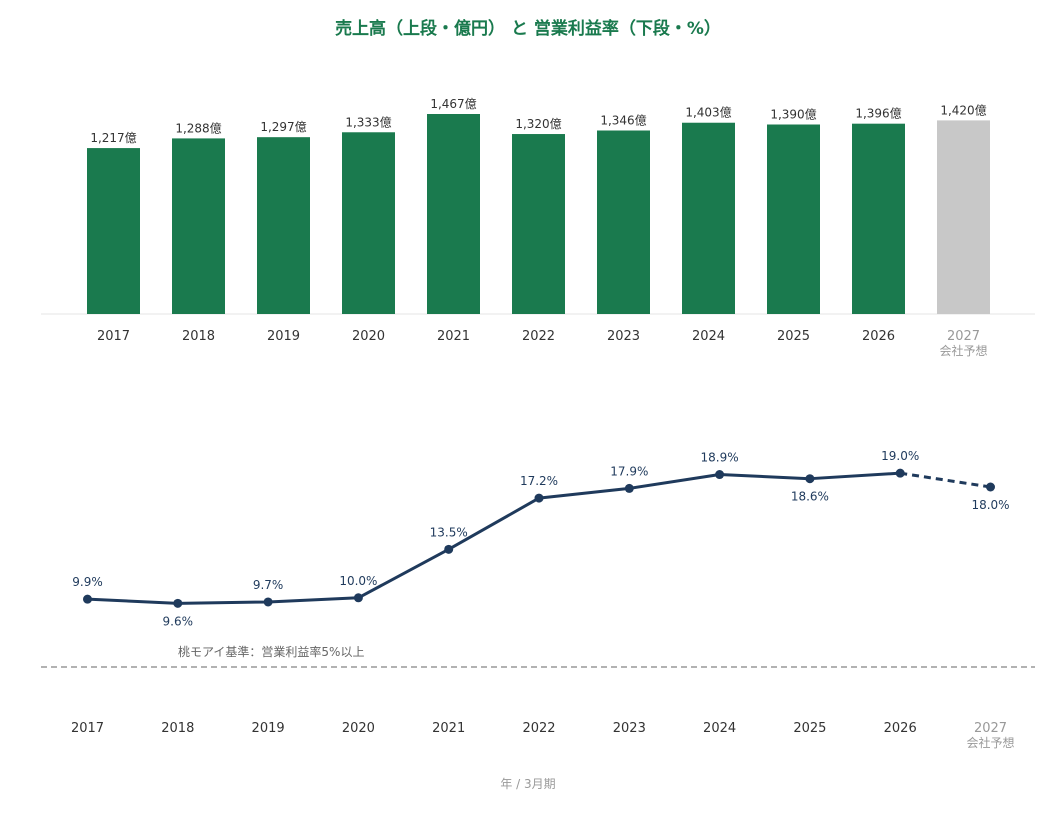  I want to click on line-x-tick-label: 2023, so click(629, 728).